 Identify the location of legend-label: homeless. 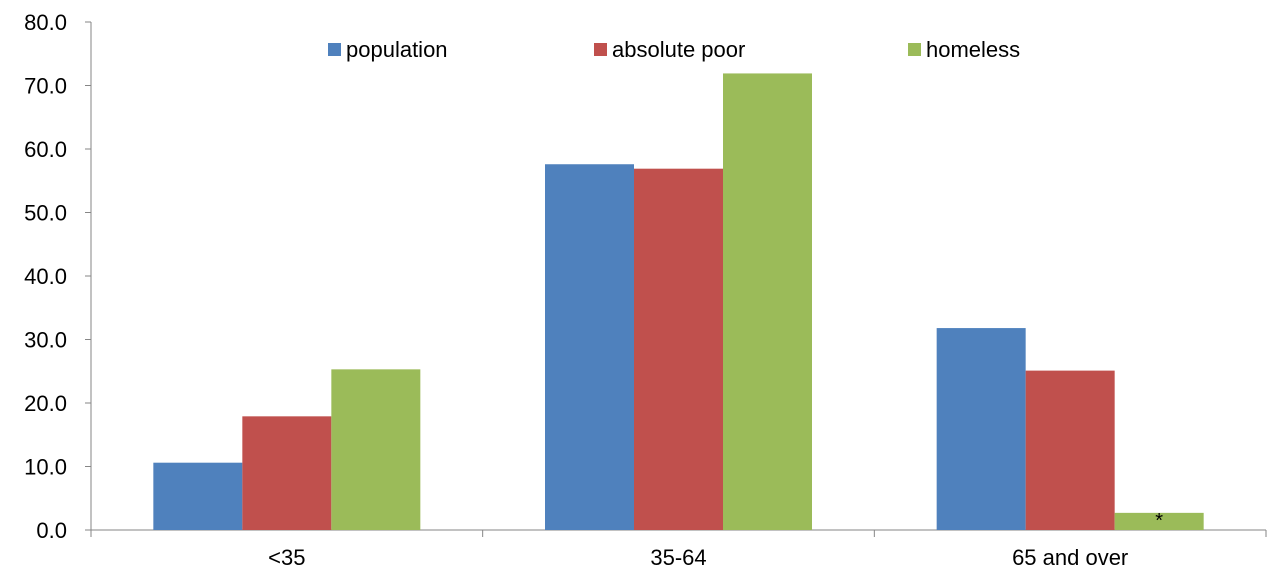
(973, 49).